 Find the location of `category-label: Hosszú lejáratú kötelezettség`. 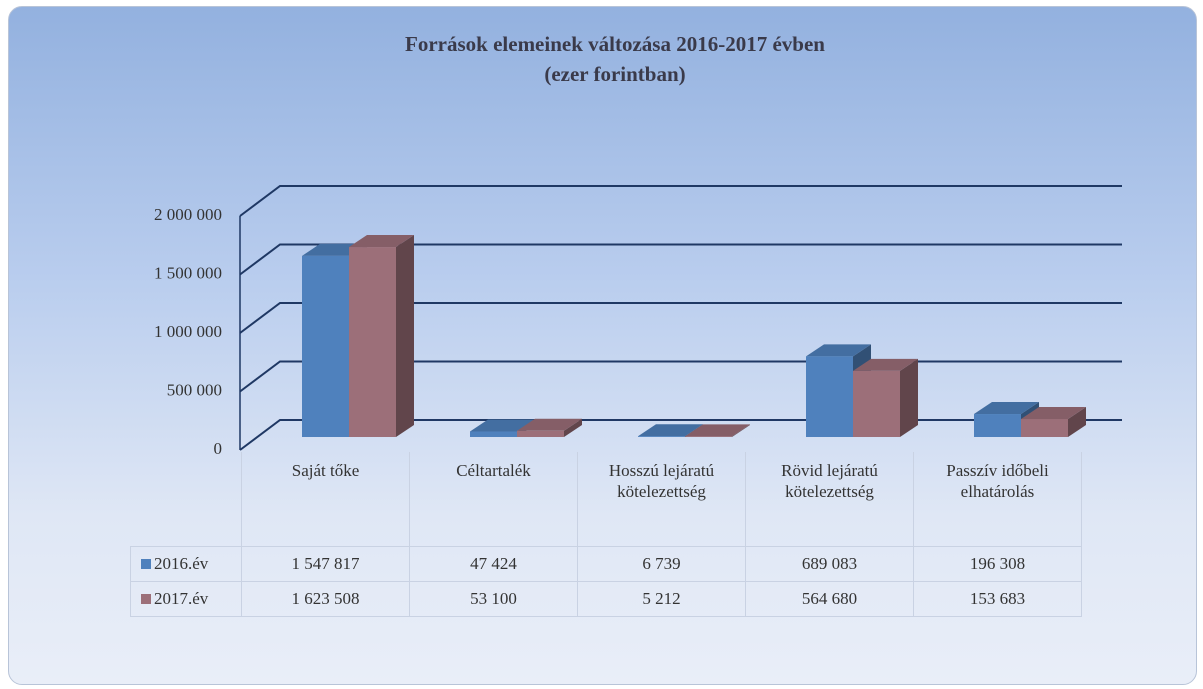

category-label: Hosszú lejáratú kötelezettség is located at coordinates (661, 499).